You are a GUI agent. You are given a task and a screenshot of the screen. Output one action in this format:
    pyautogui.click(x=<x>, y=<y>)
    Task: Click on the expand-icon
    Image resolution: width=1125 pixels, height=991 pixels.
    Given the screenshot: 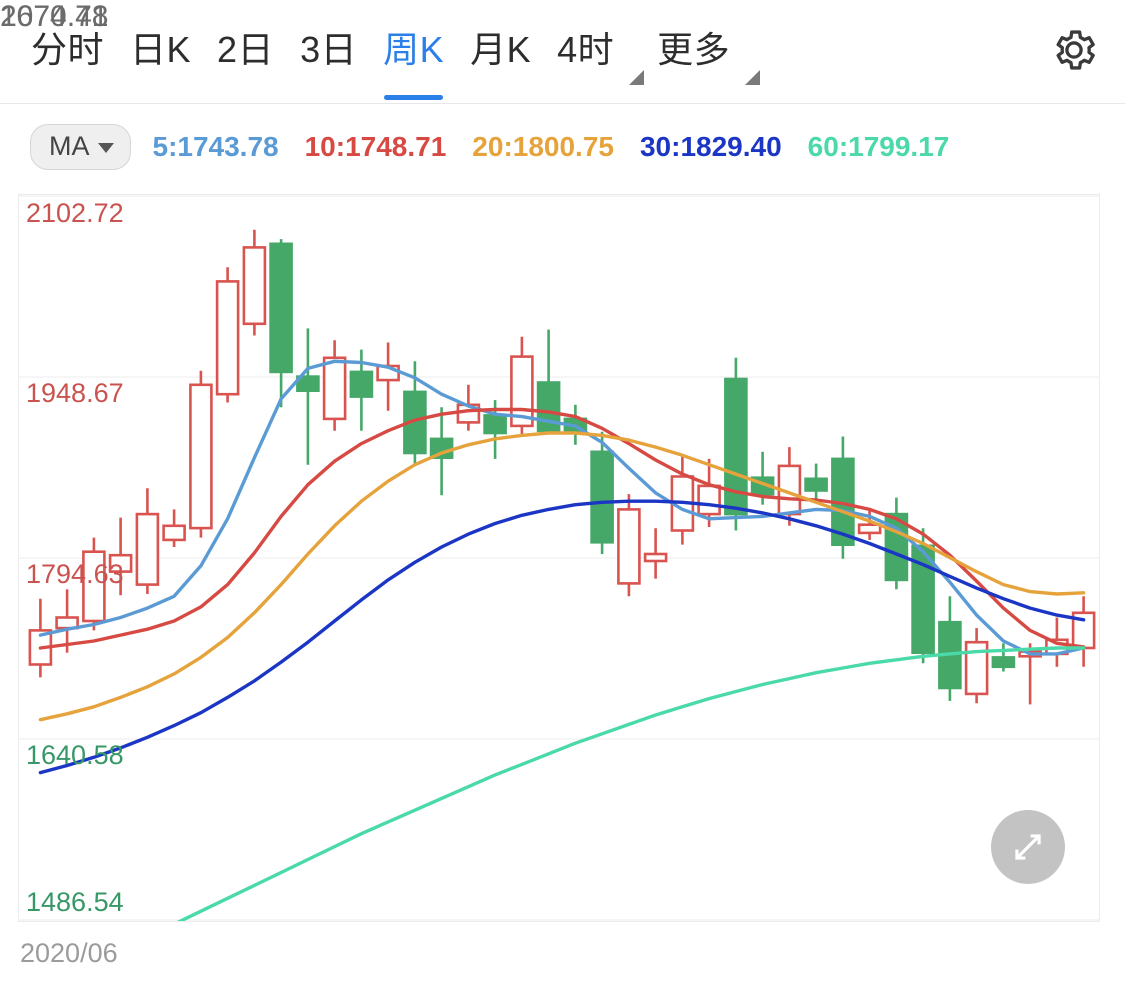 What is the action you would take?
    pyautogui.click(x=1028, y=847)
    